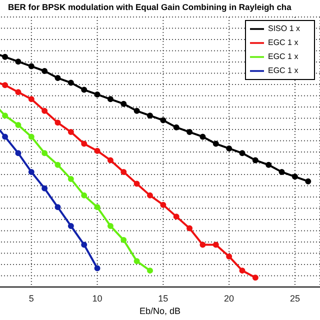  I want to click on x-tick-label: 15, so click(163, 298).